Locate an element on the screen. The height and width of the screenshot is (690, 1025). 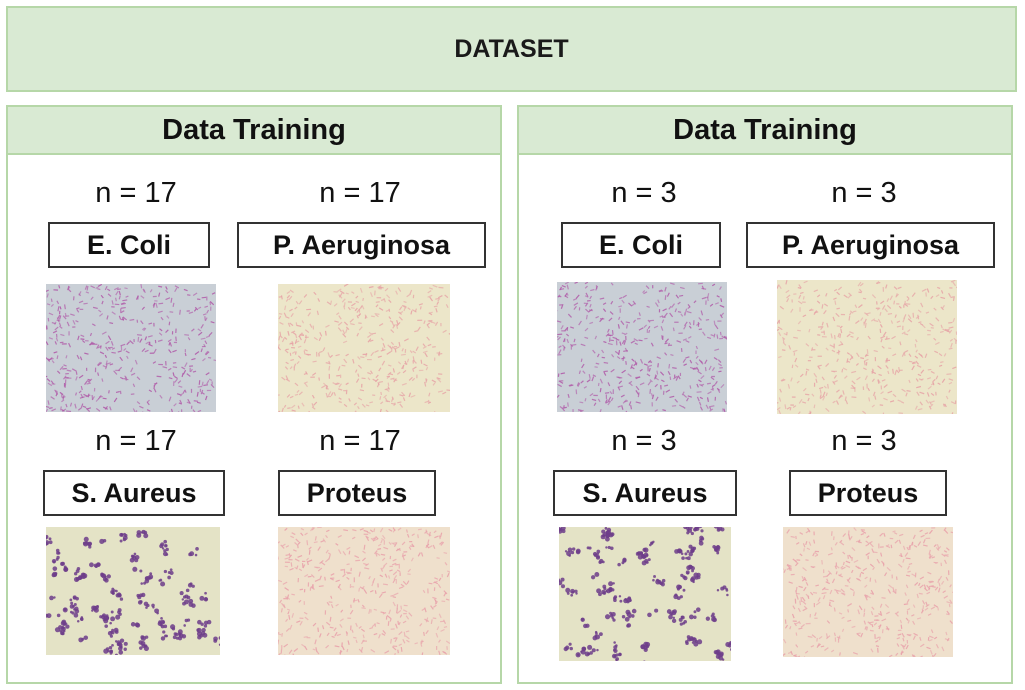
count-ecoli: n = 17 is located at coordinates (136, 193).